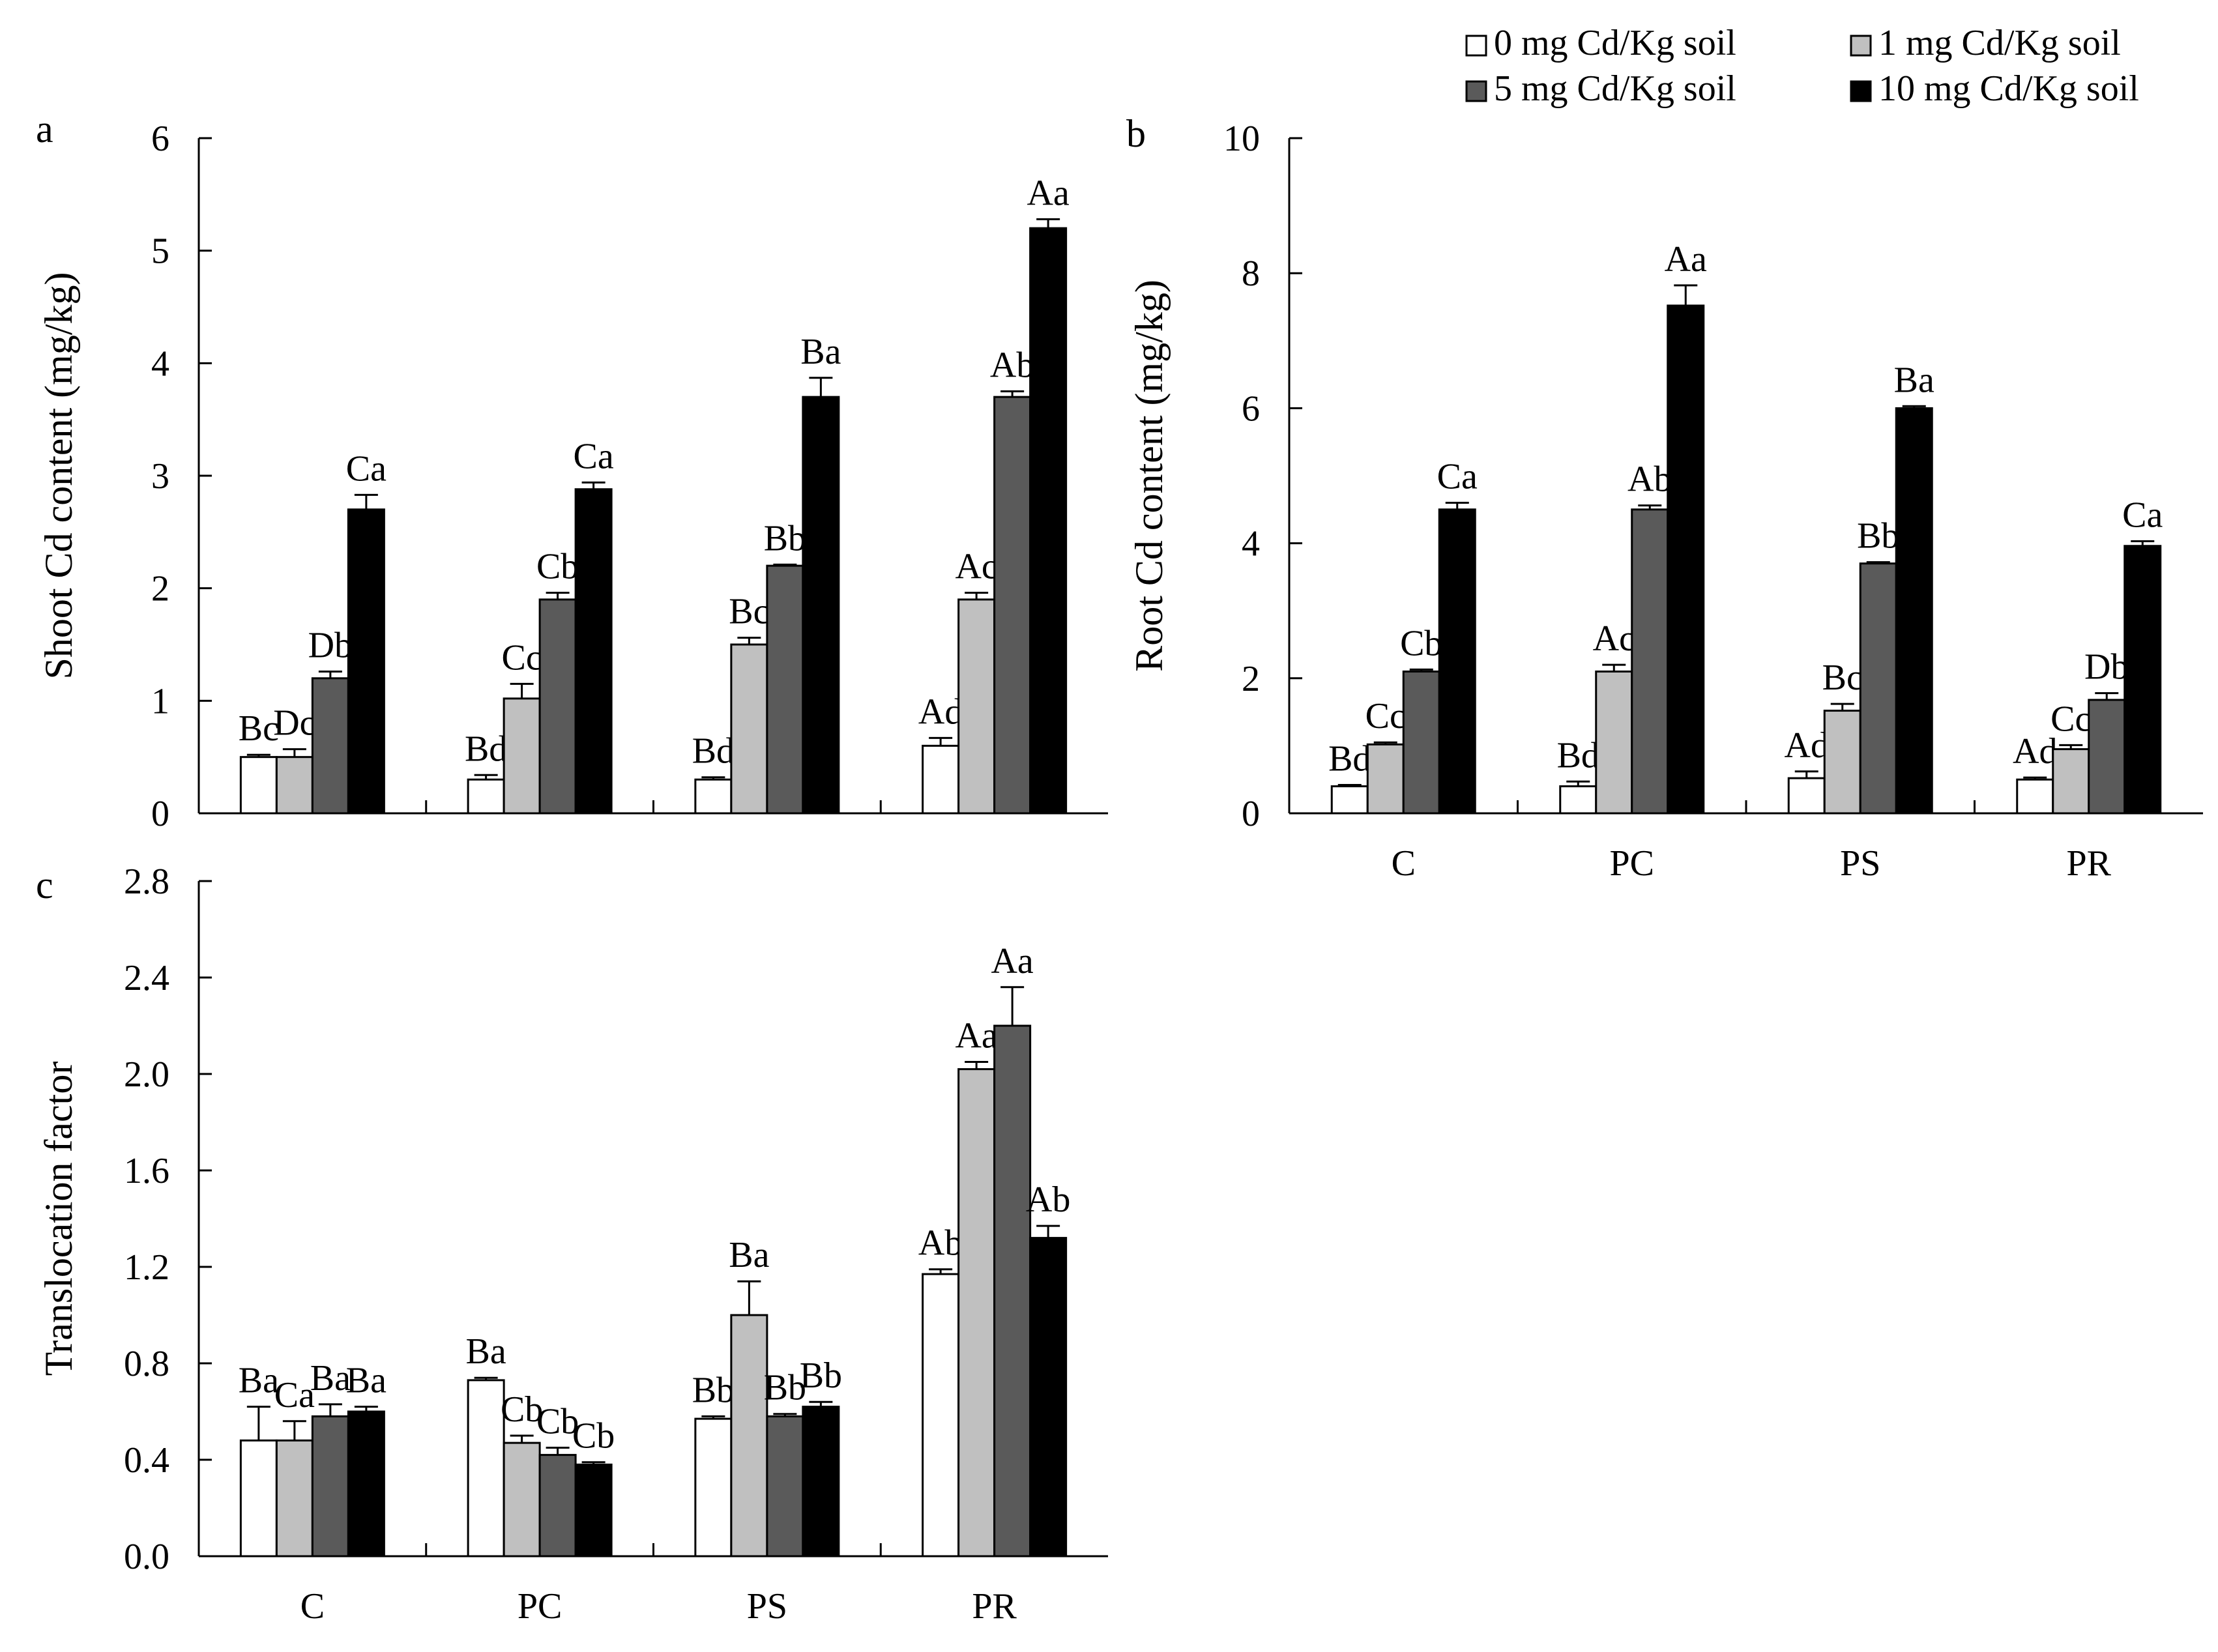 This screenshot has height=1652, width=2218. I want to click on bar-c-PS-s2, so click(785, 1486).